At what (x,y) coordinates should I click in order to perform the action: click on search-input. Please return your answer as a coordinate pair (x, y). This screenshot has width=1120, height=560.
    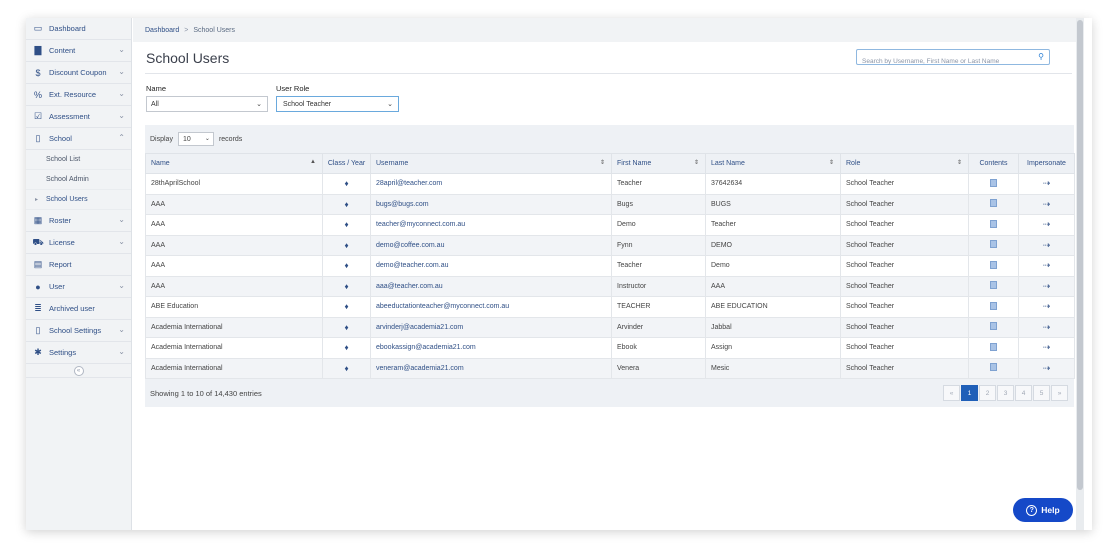
    Looking at the image, I should click on (942, 61).